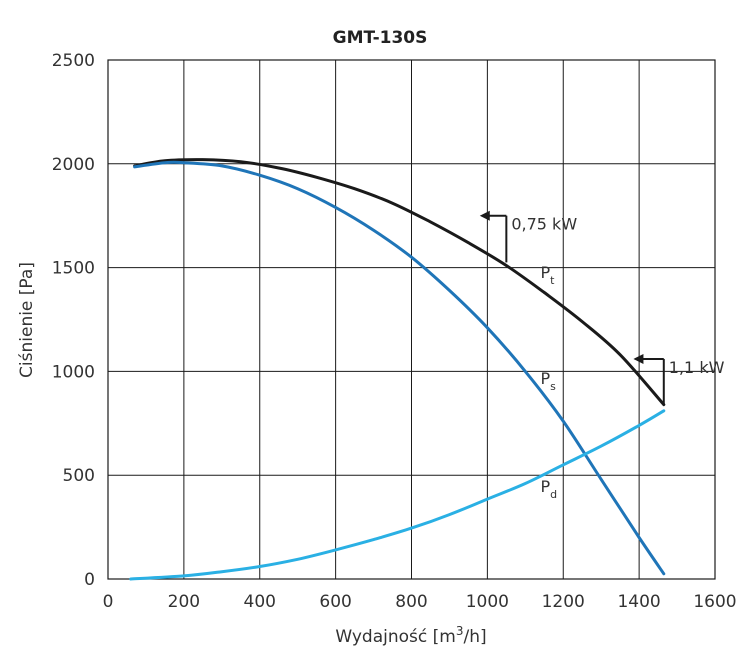  I want to click on series-labels: Pt Ps Pd, so click(548, 382).